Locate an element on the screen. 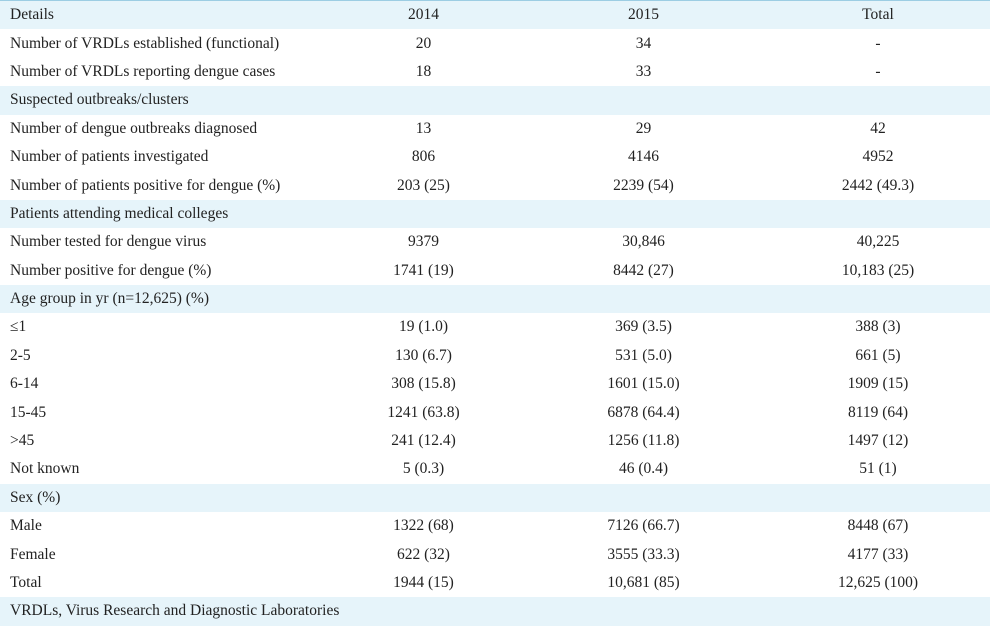 The height and width of the screenshot is (627, 990). cell-2015: 369 (3.5) is located at coordinates (643, 327).